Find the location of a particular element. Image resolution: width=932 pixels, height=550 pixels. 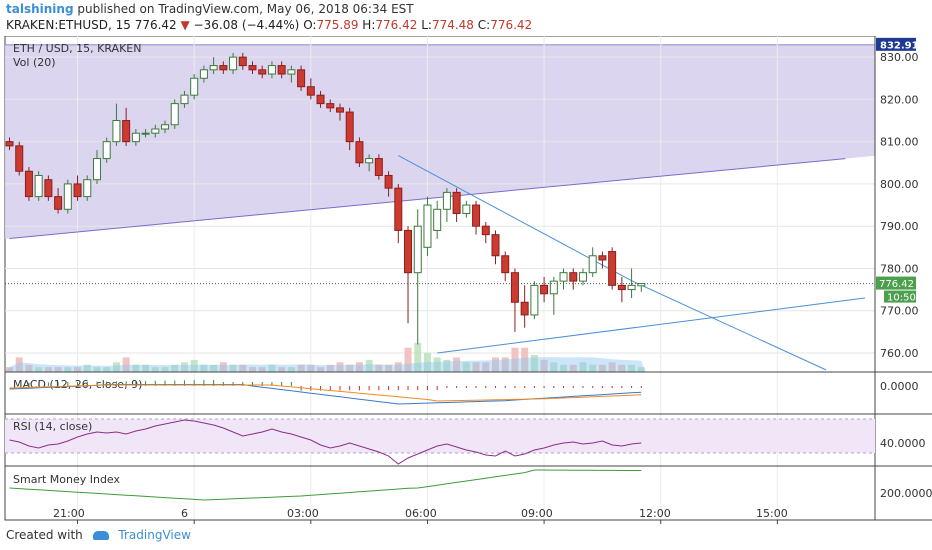

trendline is located at coordinates (651, 325).